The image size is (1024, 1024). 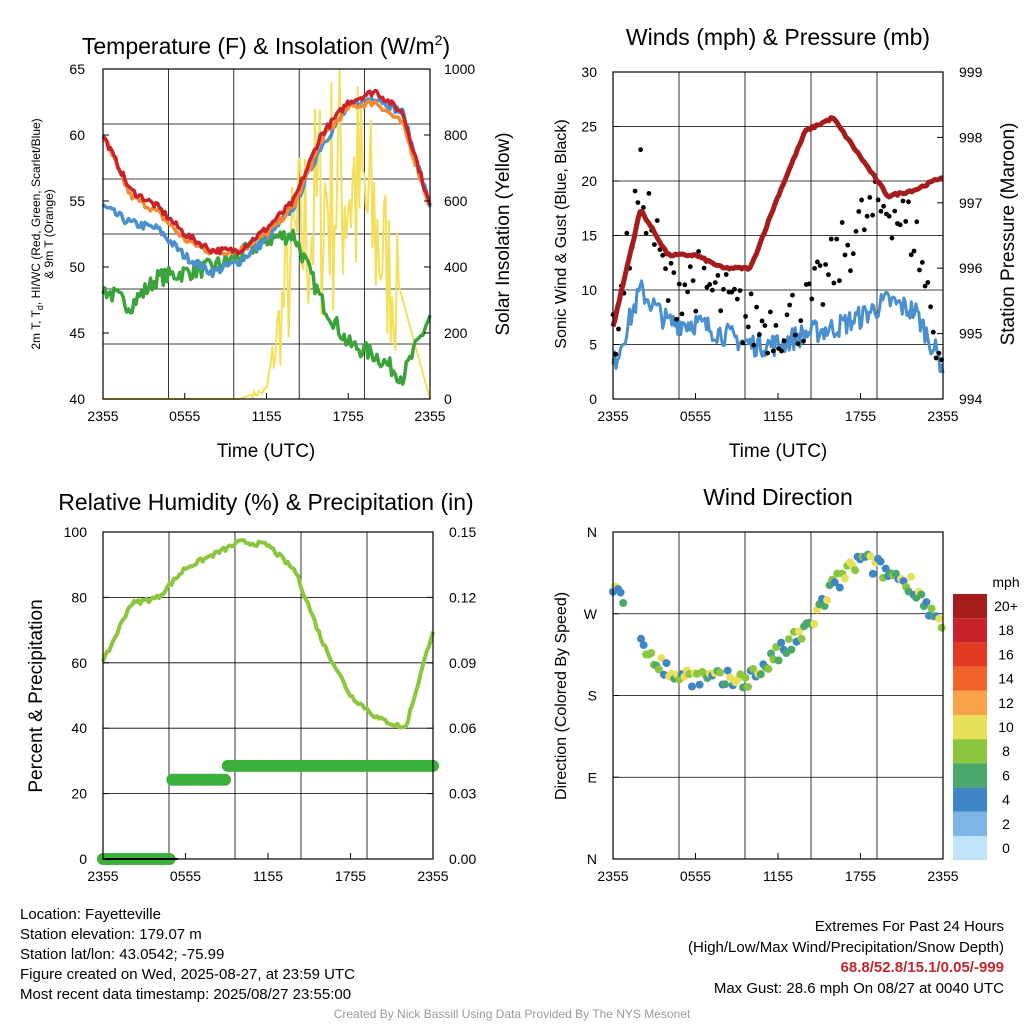 What do you see at coordinates (266, 307) in the screenshot?
I see `dewpoint-line` at bounding box center [266, 307].